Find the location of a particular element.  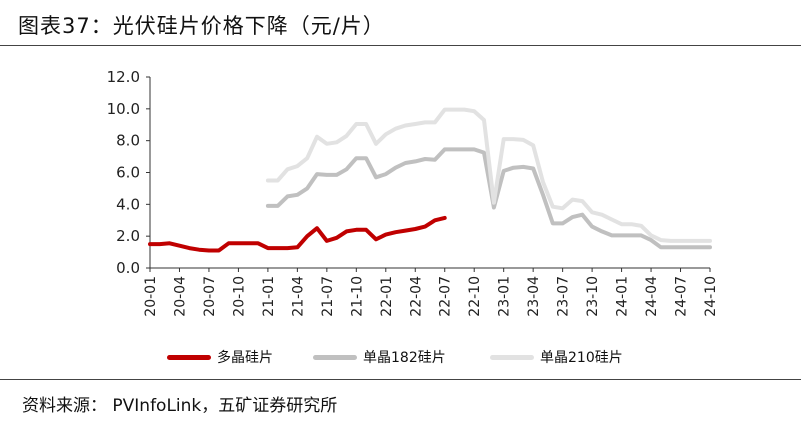

x-tick-label: 21-01 is located at coordinates (269, 296).